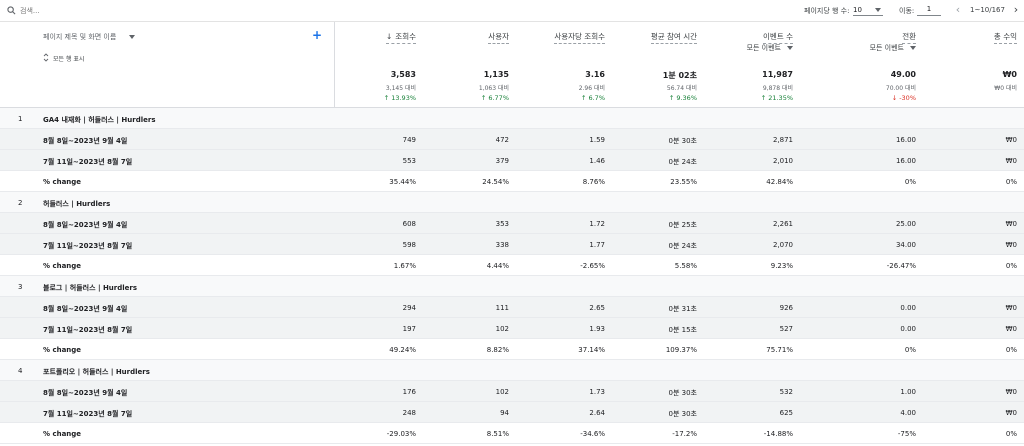 The image size is (1024, 446). I want to click on metric-previous: 56.74 대비, so click(681, 88).